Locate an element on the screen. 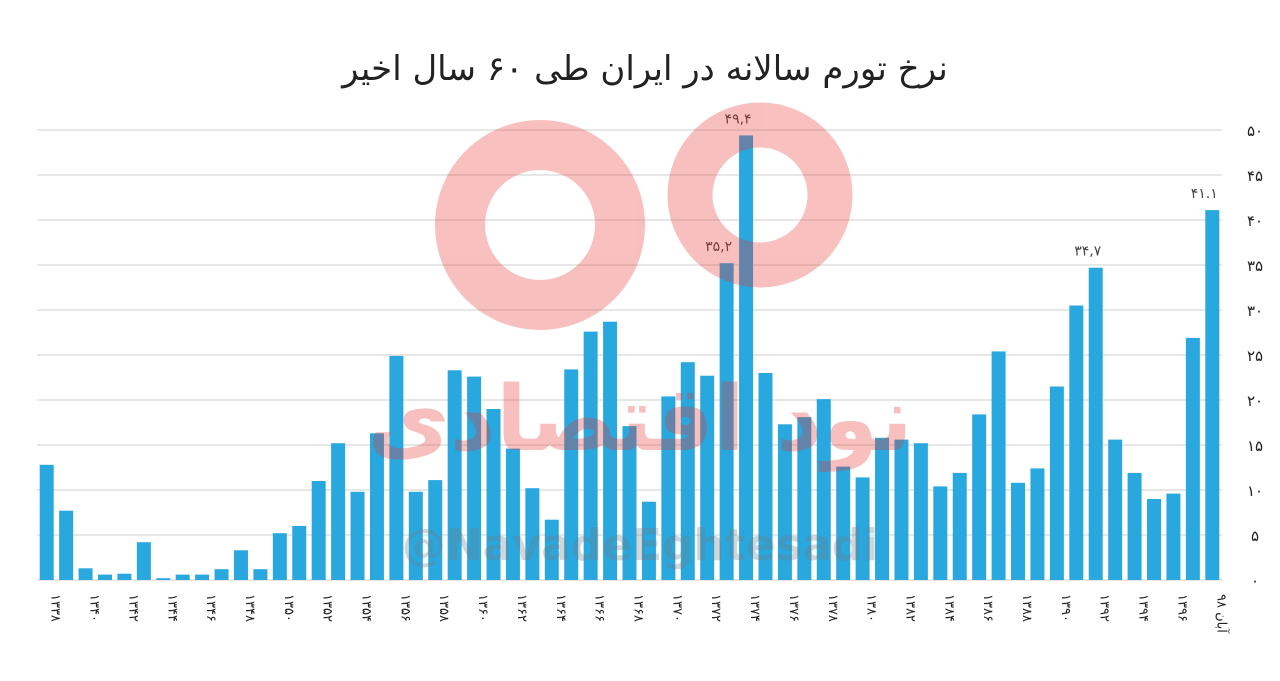 The image size is (1280, 681). y-tick-label: ۵ is located at coordinates (1255, 536).